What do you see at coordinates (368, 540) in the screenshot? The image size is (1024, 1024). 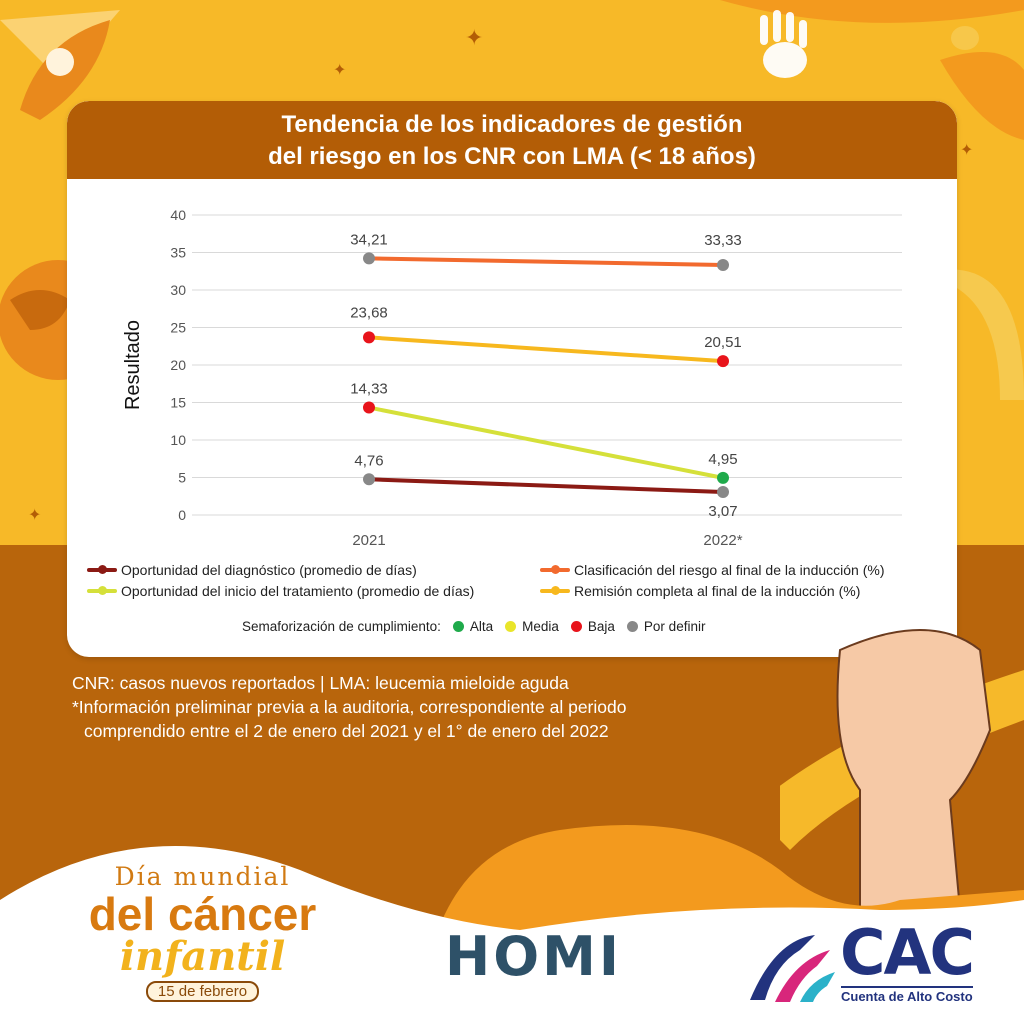 I see `x-tick-label: 2021` at bounding box center [368, 540].